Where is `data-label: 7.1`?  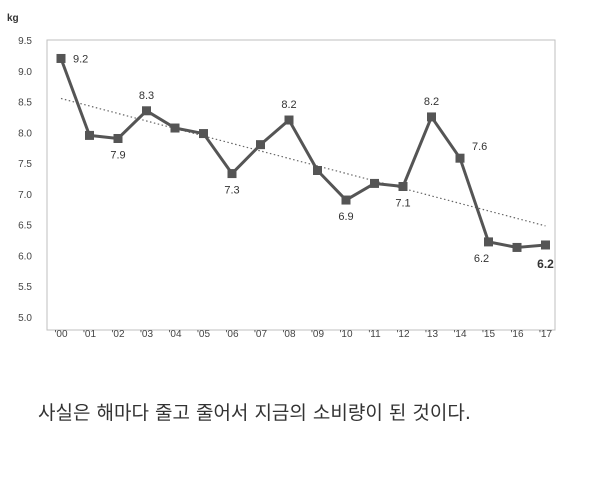
data-label: 7.1 is located at coordinates (402, 204).